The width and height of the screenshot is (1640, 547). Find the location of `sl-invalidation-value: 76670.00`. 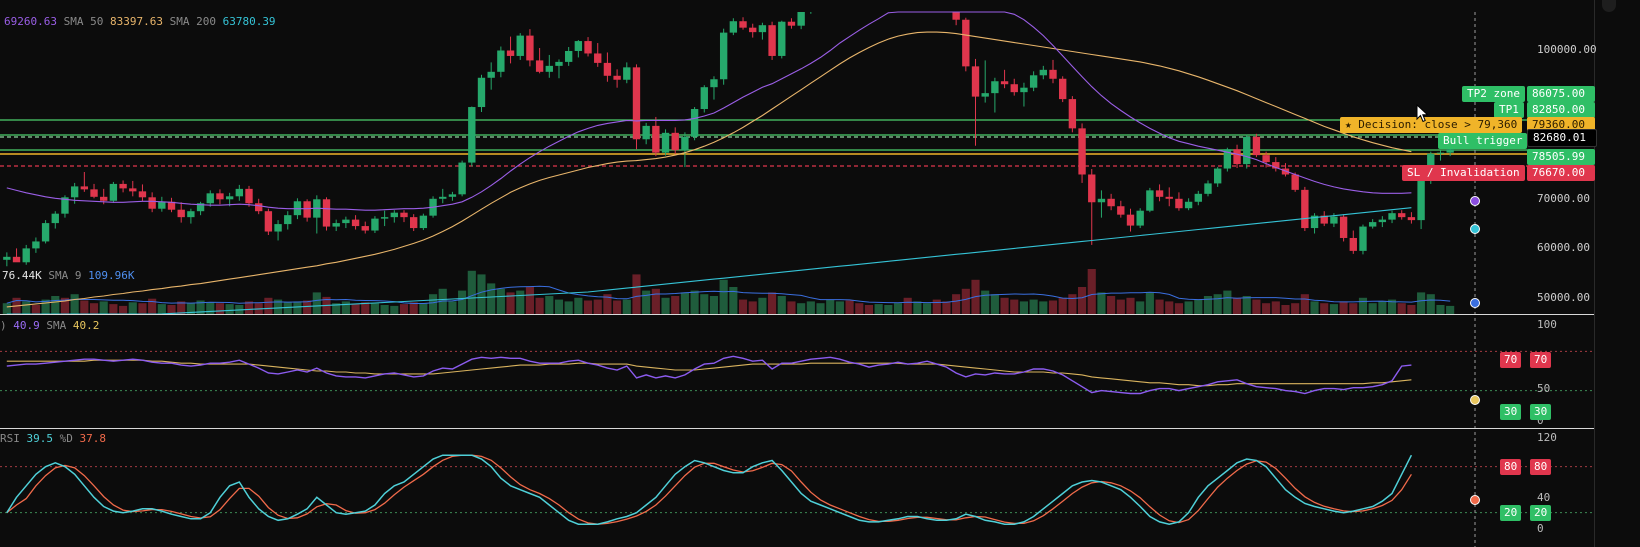

sl-invalidation-value: 76670.00 is located at coordinates (1561, 173).